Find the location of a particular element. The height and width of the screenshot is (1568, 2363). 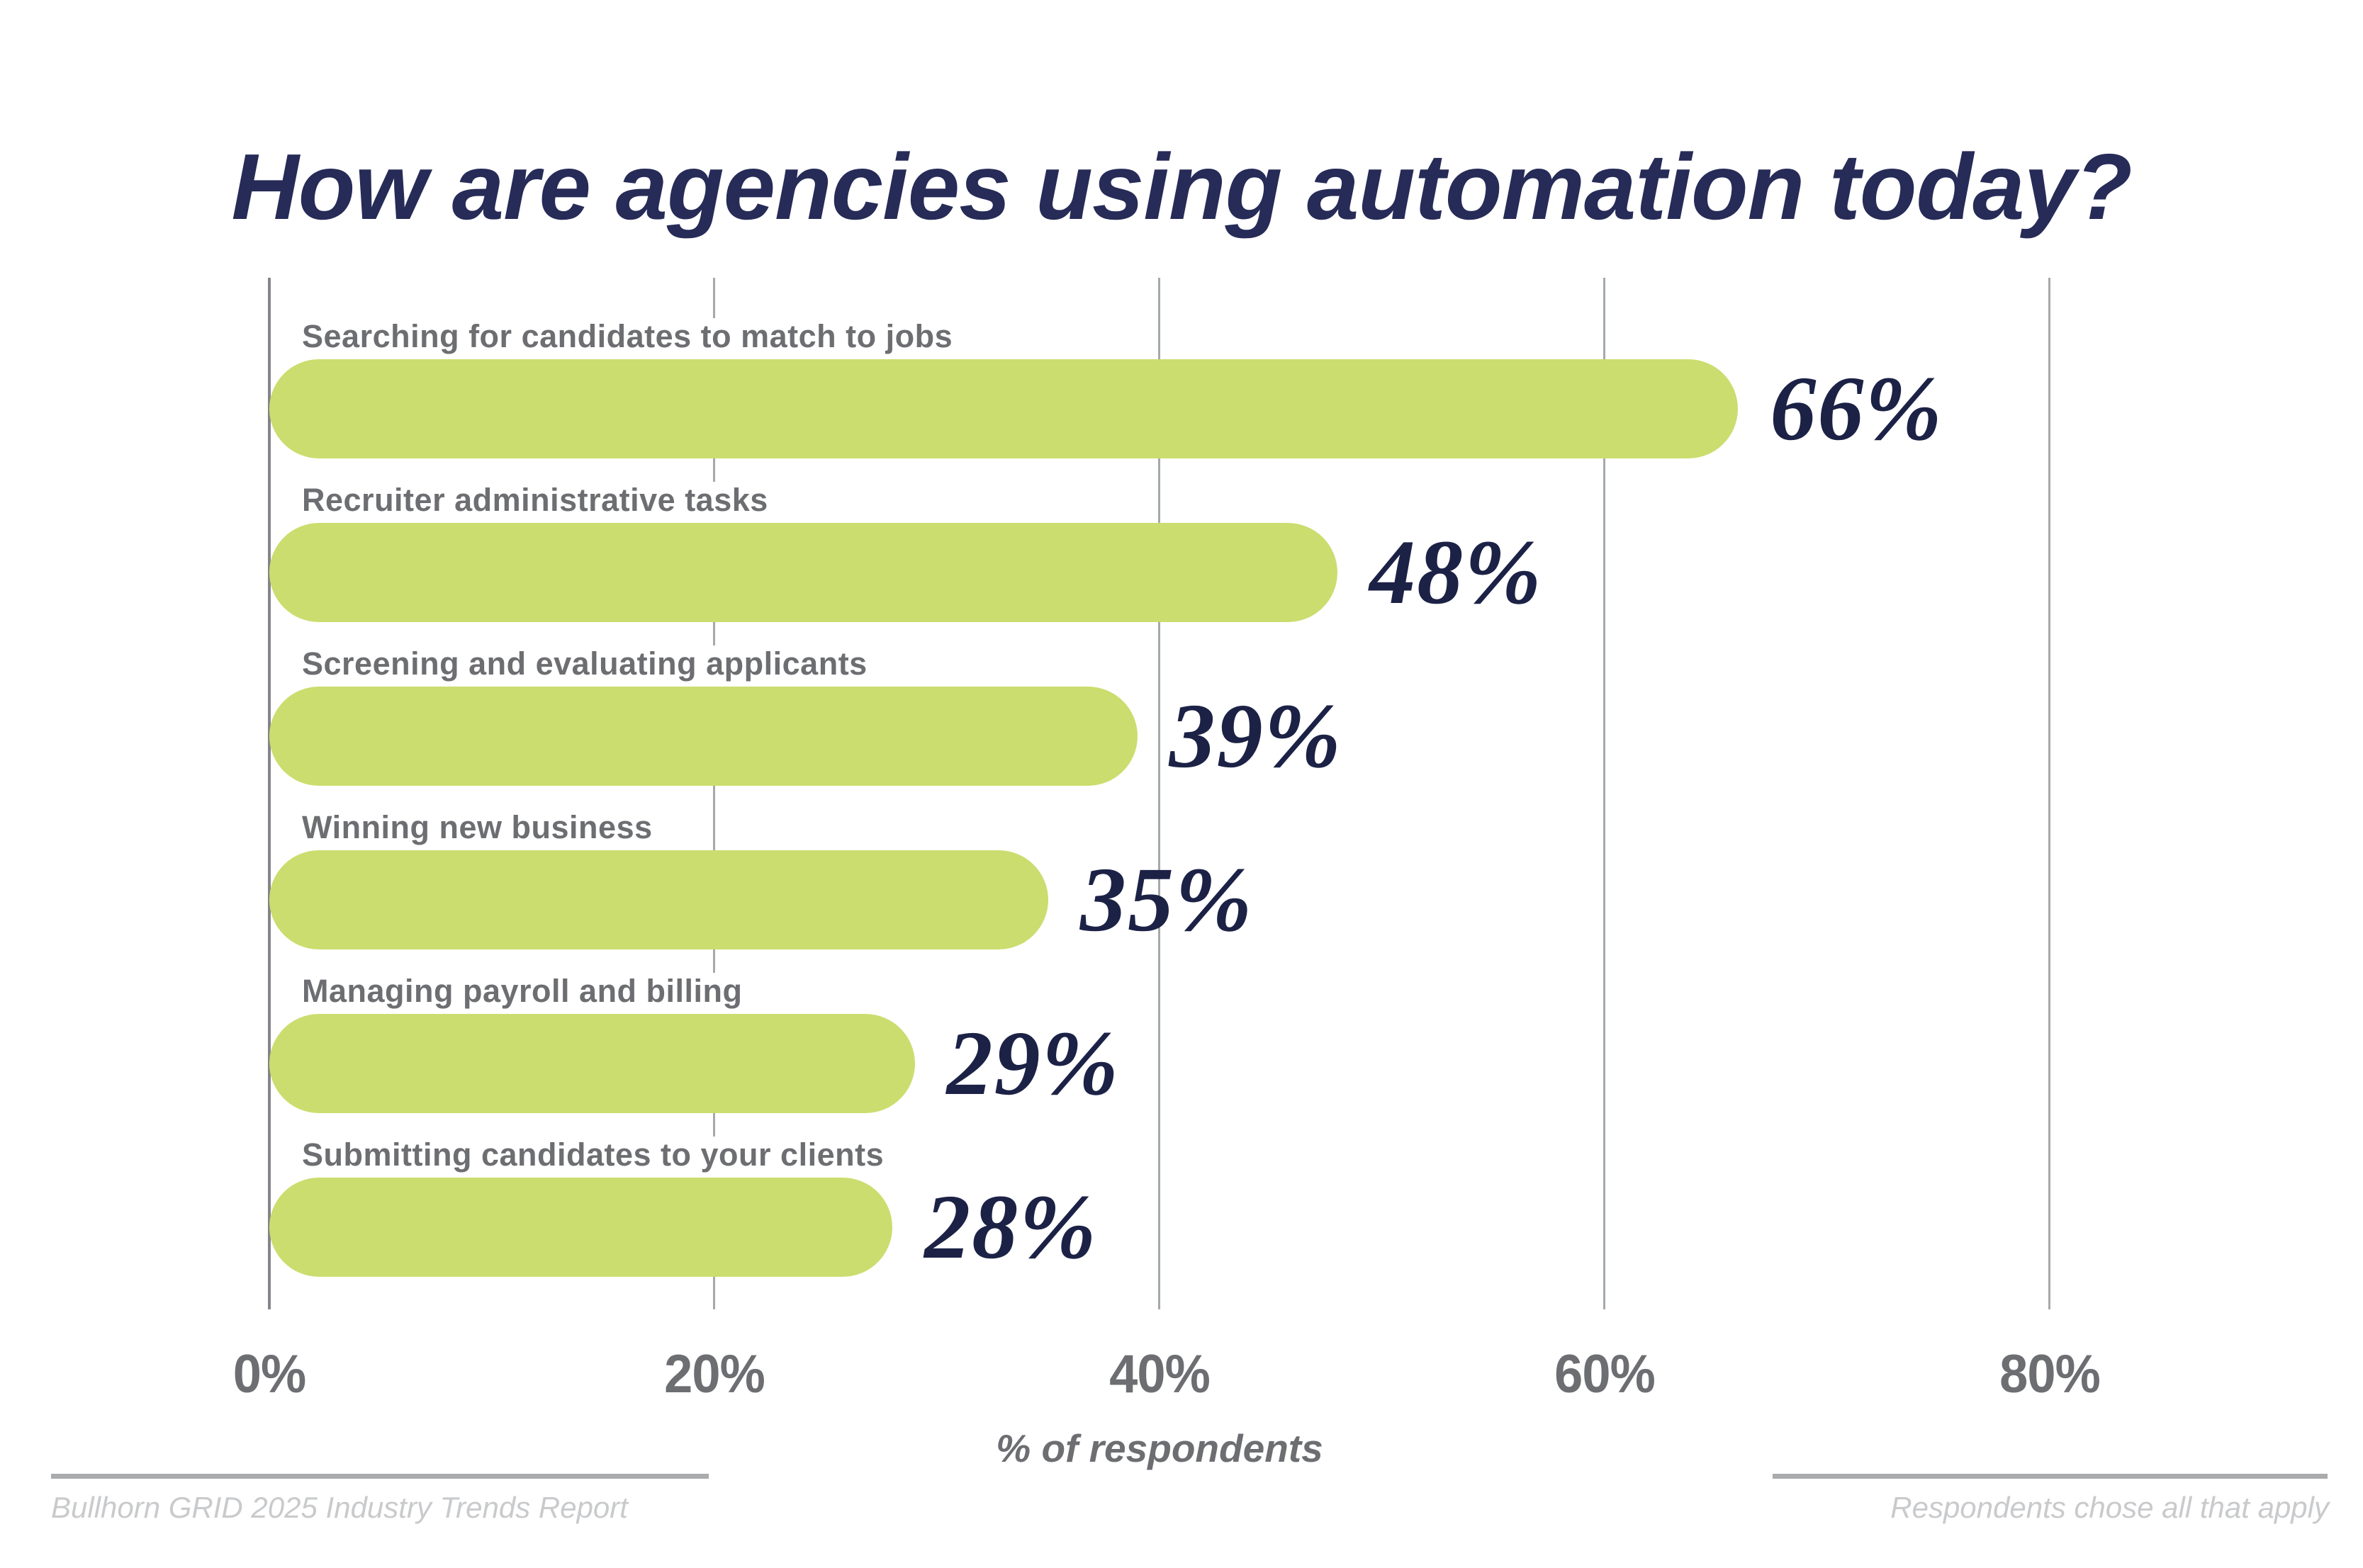

x-tick-label: 20% is located at coordinates (714, 1374).